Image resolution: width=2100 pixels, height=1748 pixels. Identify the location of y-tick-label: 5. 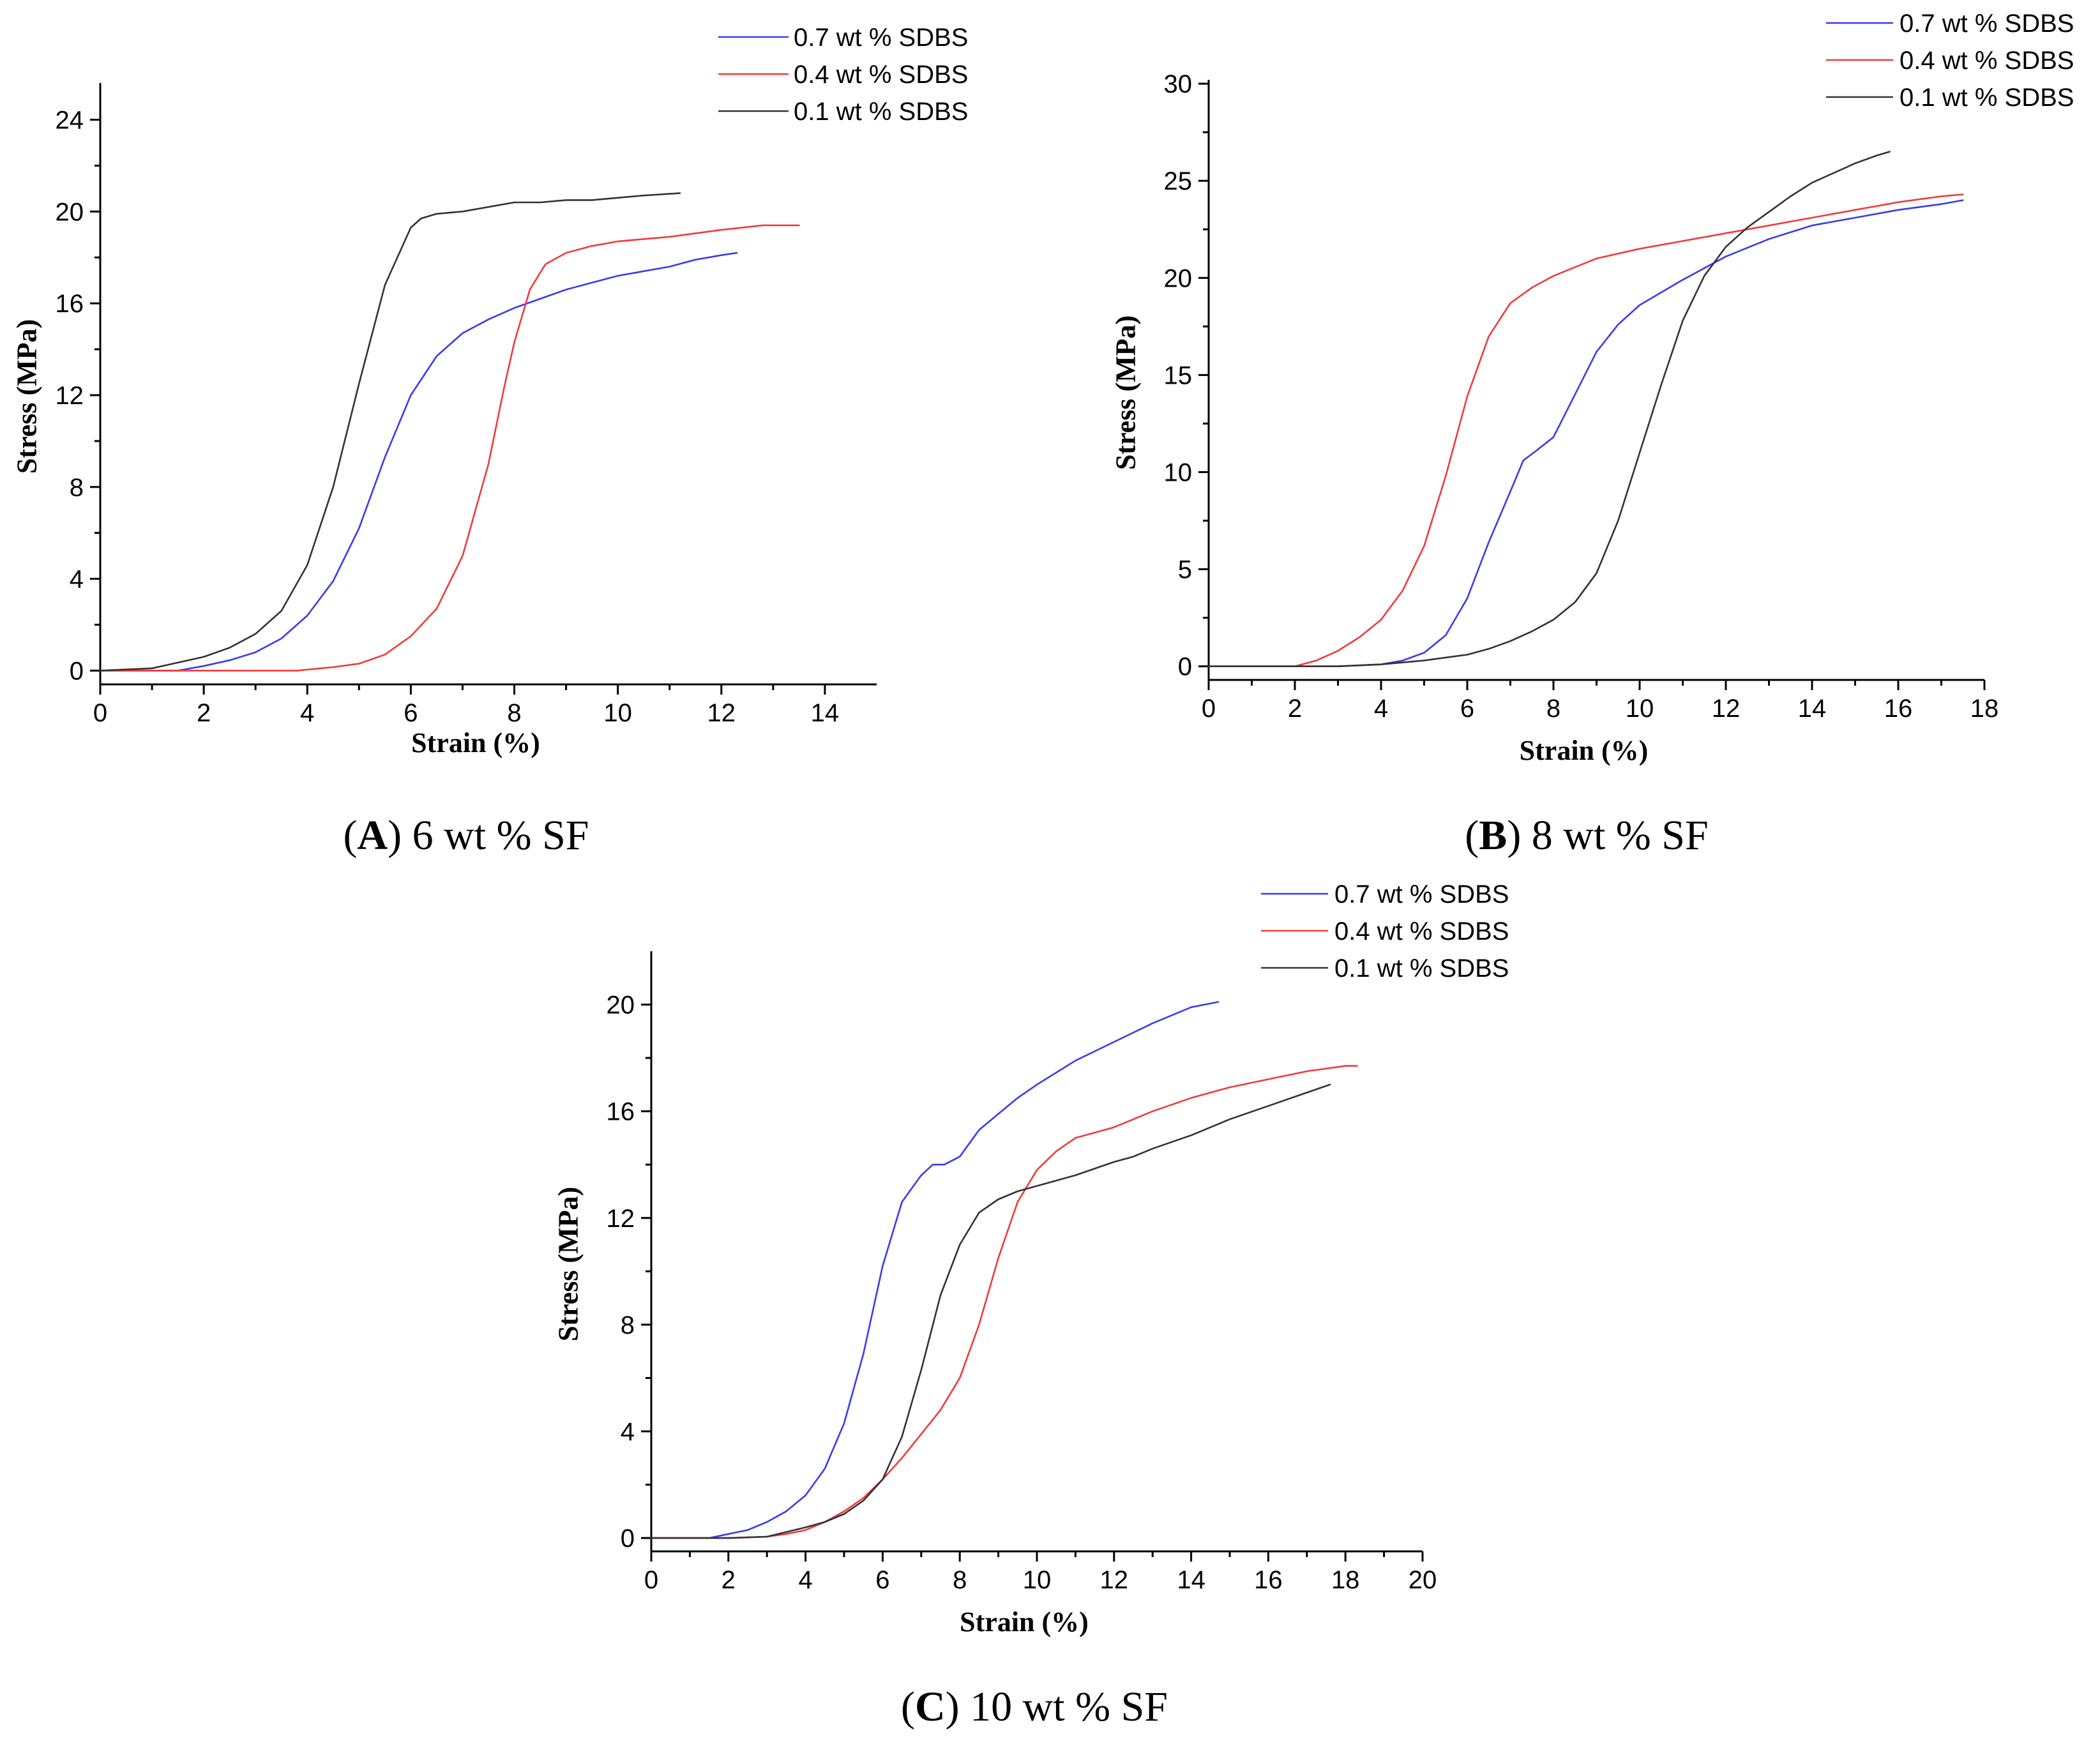
(1185, 570).